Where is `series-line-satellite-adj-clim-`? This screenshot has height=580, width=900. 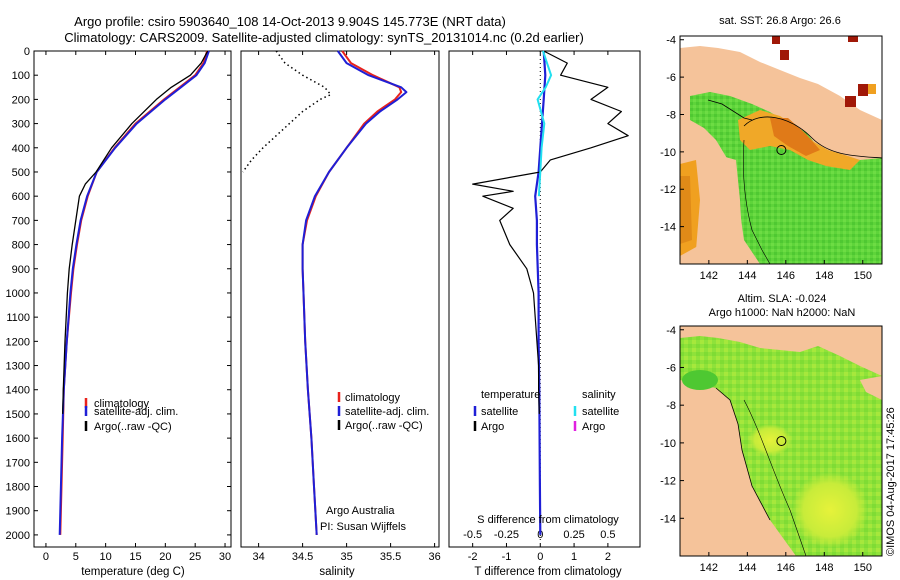 series-line-satellite-adj-clim- is located at coordinates (354, 292).